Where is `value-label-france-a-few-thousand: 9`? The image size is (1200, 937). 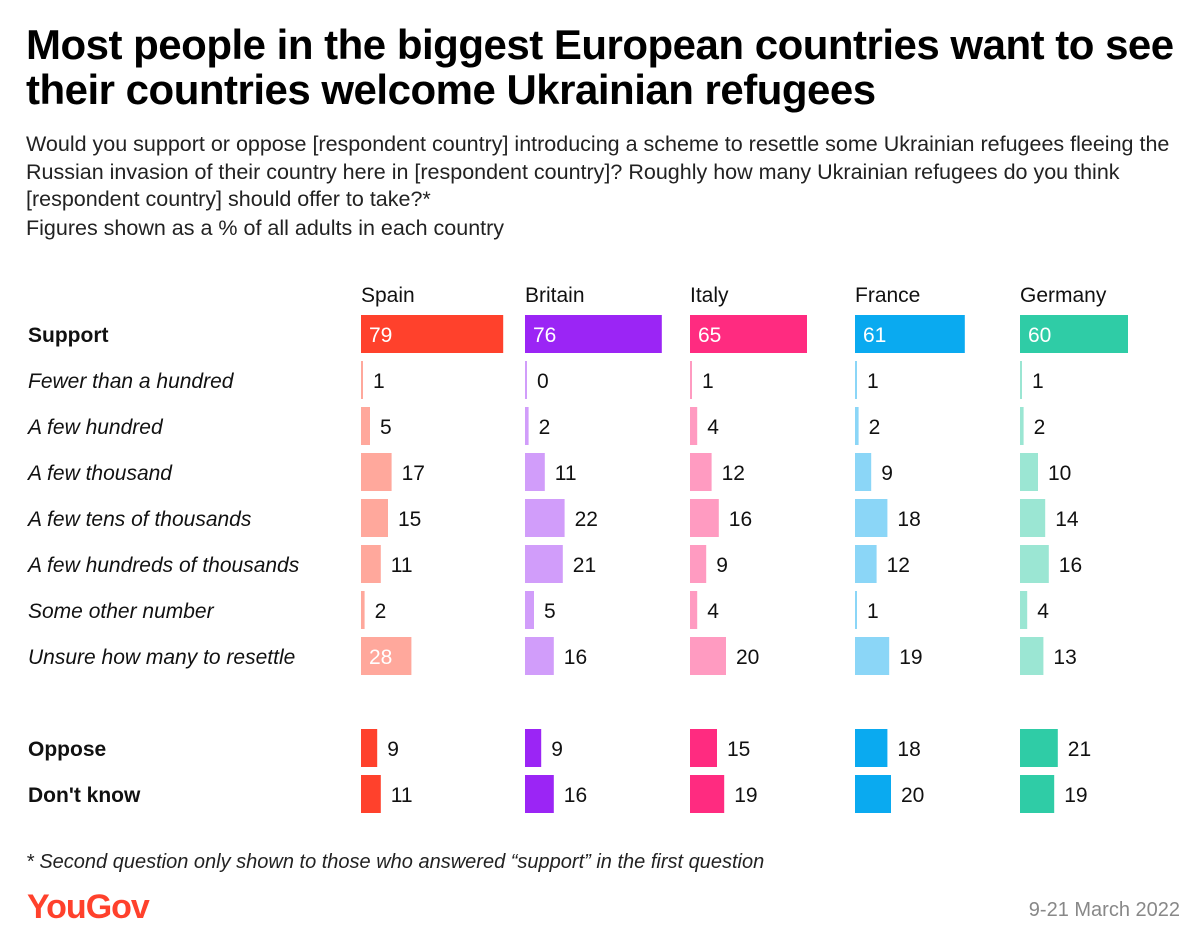 value-label-france-a-few-thousand: 9 is located at coordinates (887, 473).